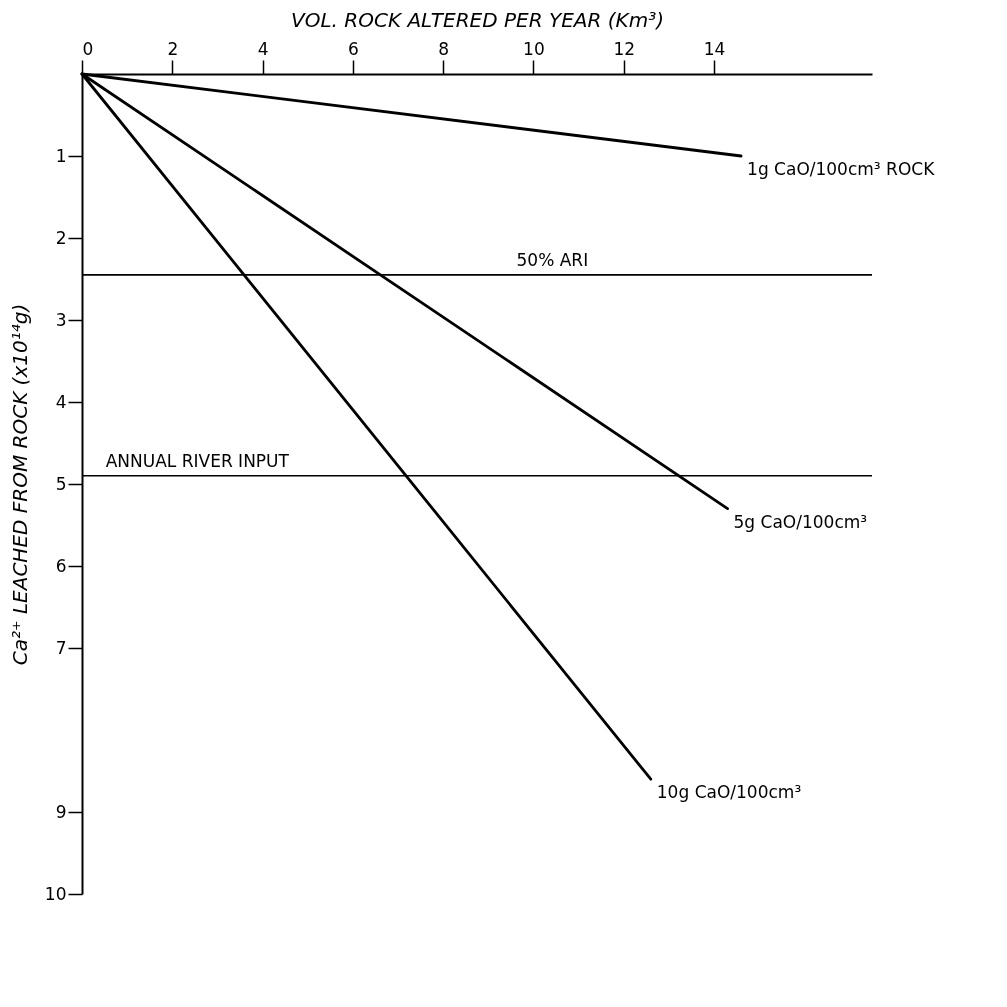 This screenshot has height=1007, width=1007. Describe the element at coordinates (61, 565) in the screenshot. I see `y-tick-label: 6` at that location.